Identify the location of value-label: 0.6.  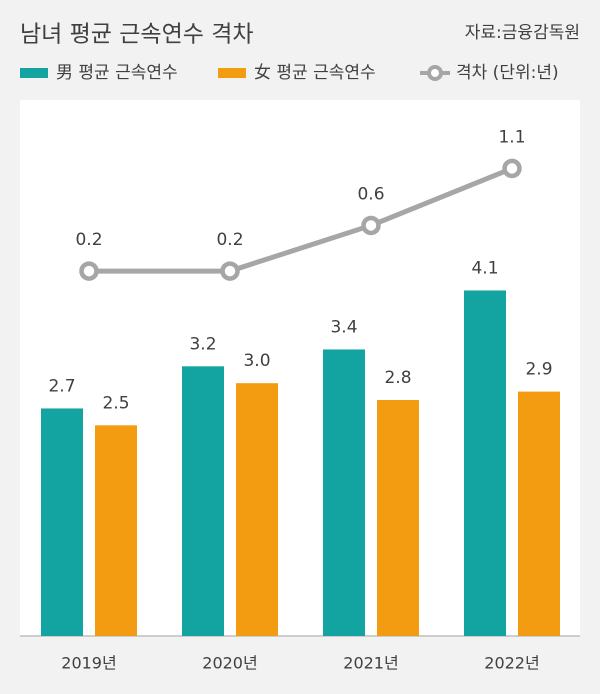
(370, 194).